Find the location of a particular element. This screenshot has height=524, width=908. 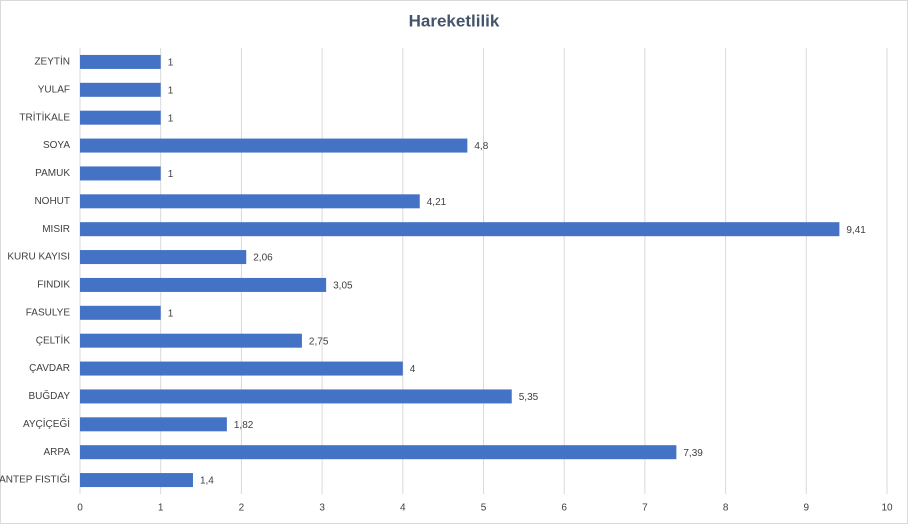

value-label: 4,21 is located at coordinates (437, 202).